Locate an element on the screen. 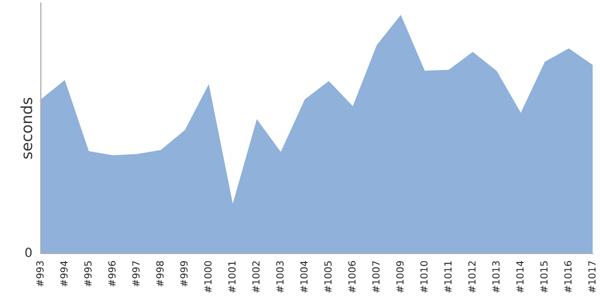  x-tick-label: #1006 is located at coordinates (352, 277).